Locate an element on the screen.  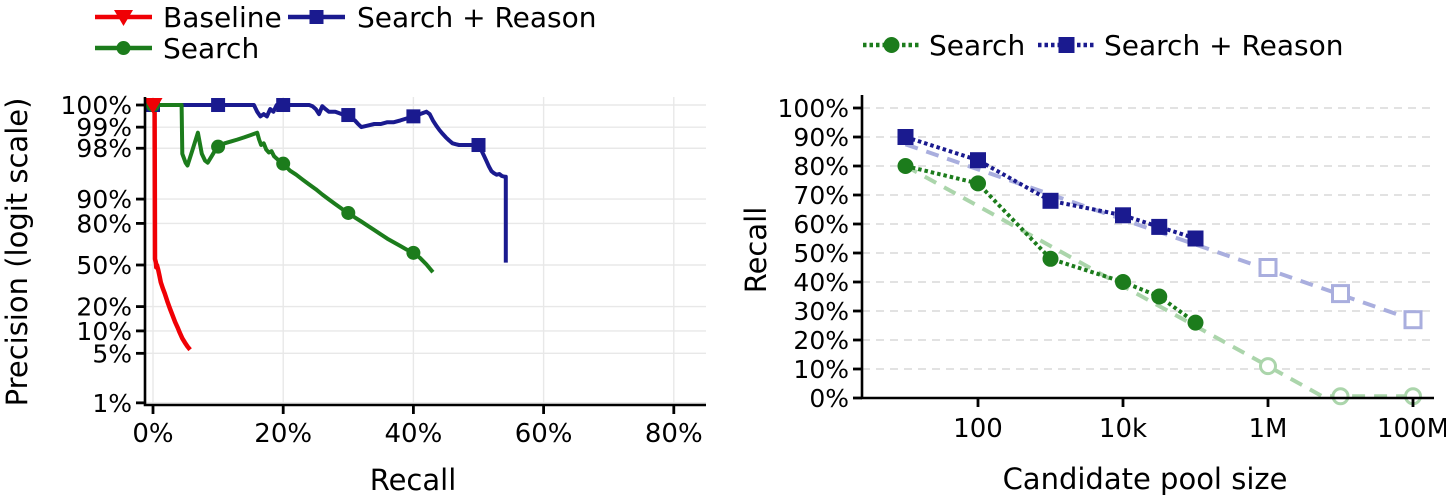
left-y-tick-label: 5% is located at coordinates (112, 353).